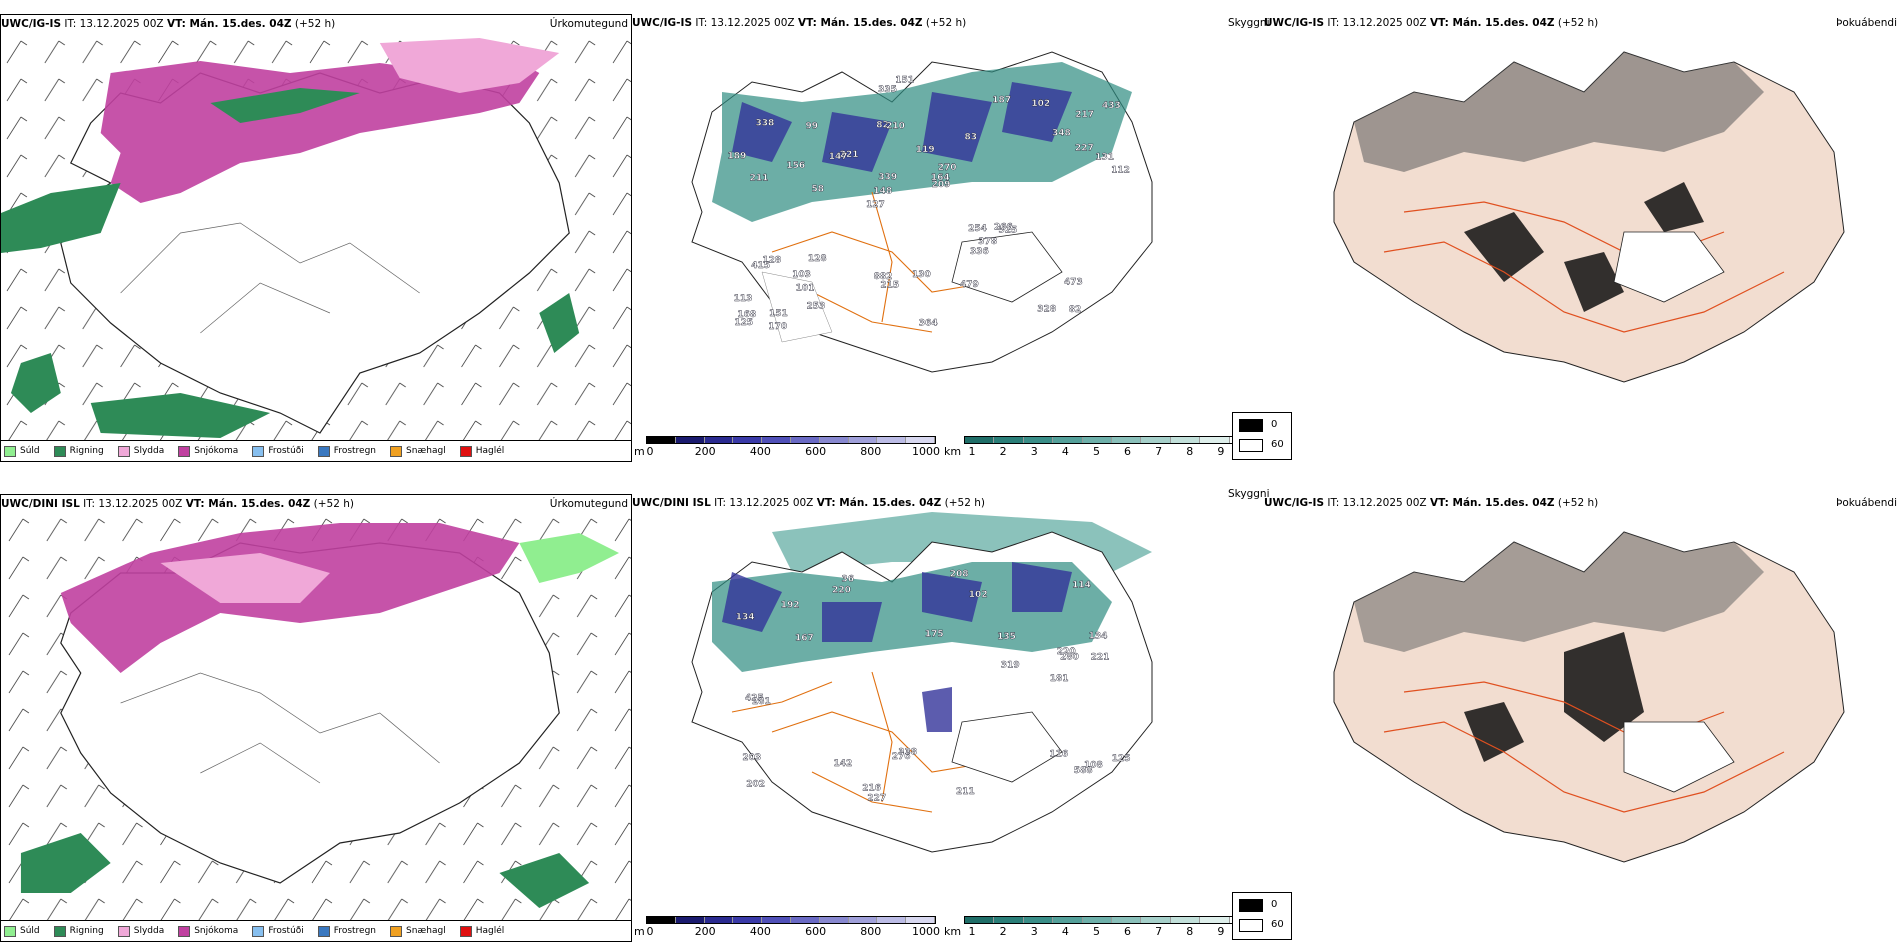 Image resolution: width=1900 pixels, height=950 pixels. Describe the element at coordinates (755, 785) in the screenshot. I see `ceiling-value-label: 202` at that location.